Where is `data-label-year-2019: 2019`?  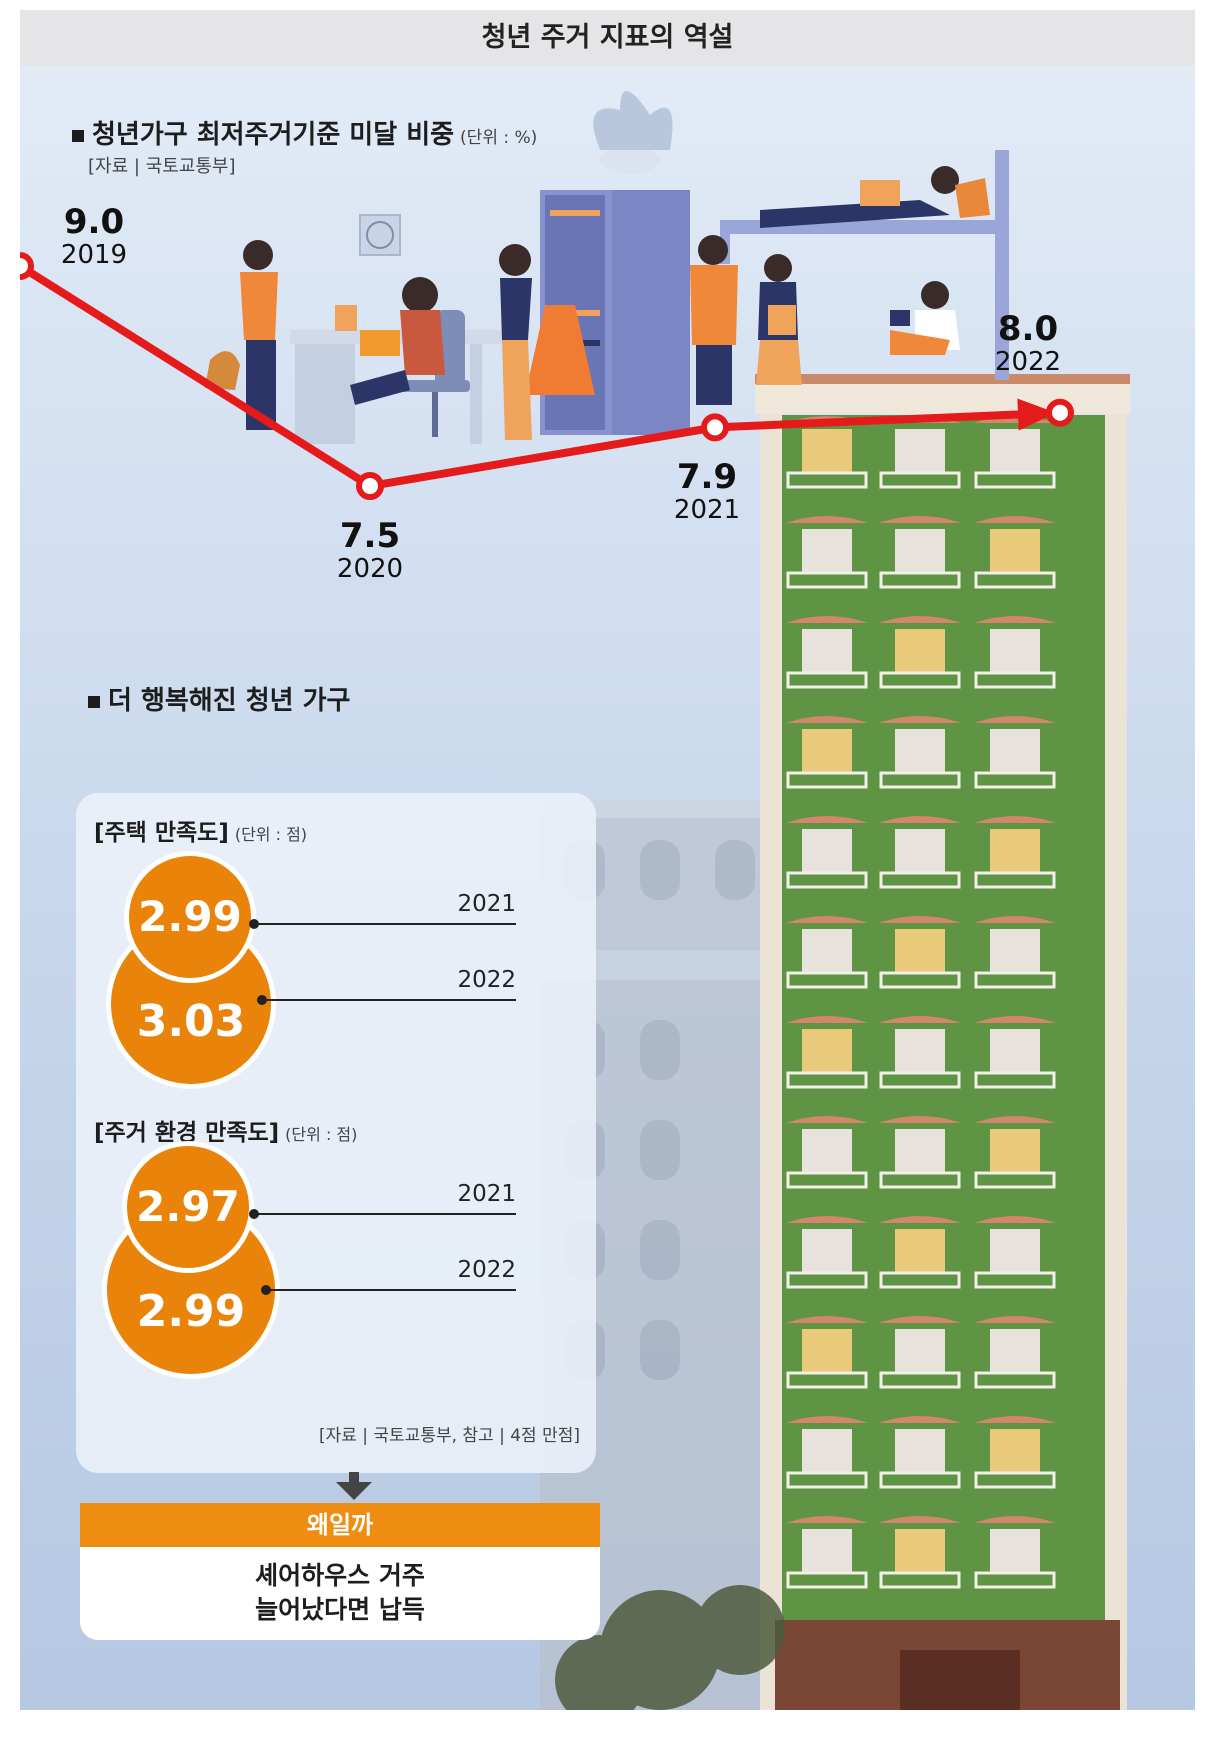
data-label-year-2019: 2019 is located at coordinates (94, 255).